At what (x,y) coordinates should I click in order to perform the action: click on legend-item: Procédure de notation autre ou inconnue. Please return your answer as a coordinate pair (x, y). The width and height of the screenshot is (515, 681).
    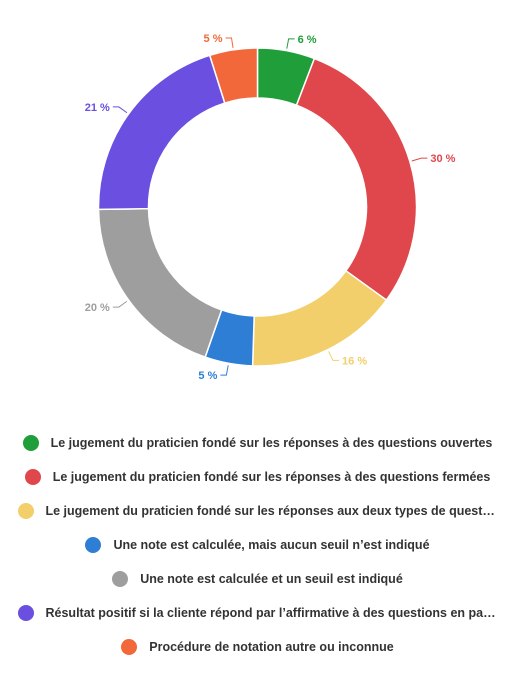
    Looking at the image, I should click on (257, 647).